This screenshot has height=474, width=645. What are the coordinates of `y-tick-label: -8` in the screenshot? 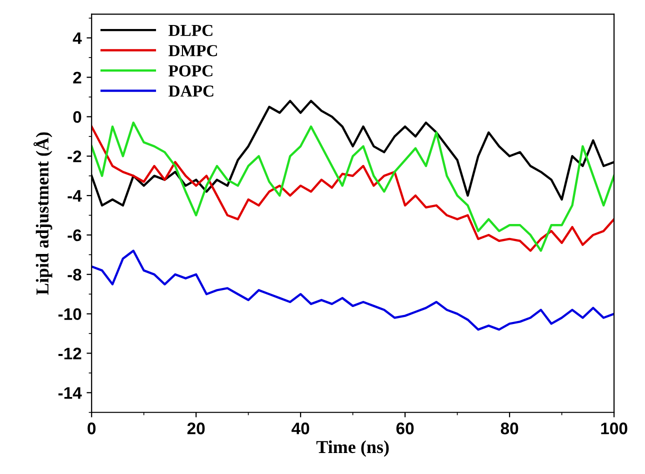 It's located at (75, 274).